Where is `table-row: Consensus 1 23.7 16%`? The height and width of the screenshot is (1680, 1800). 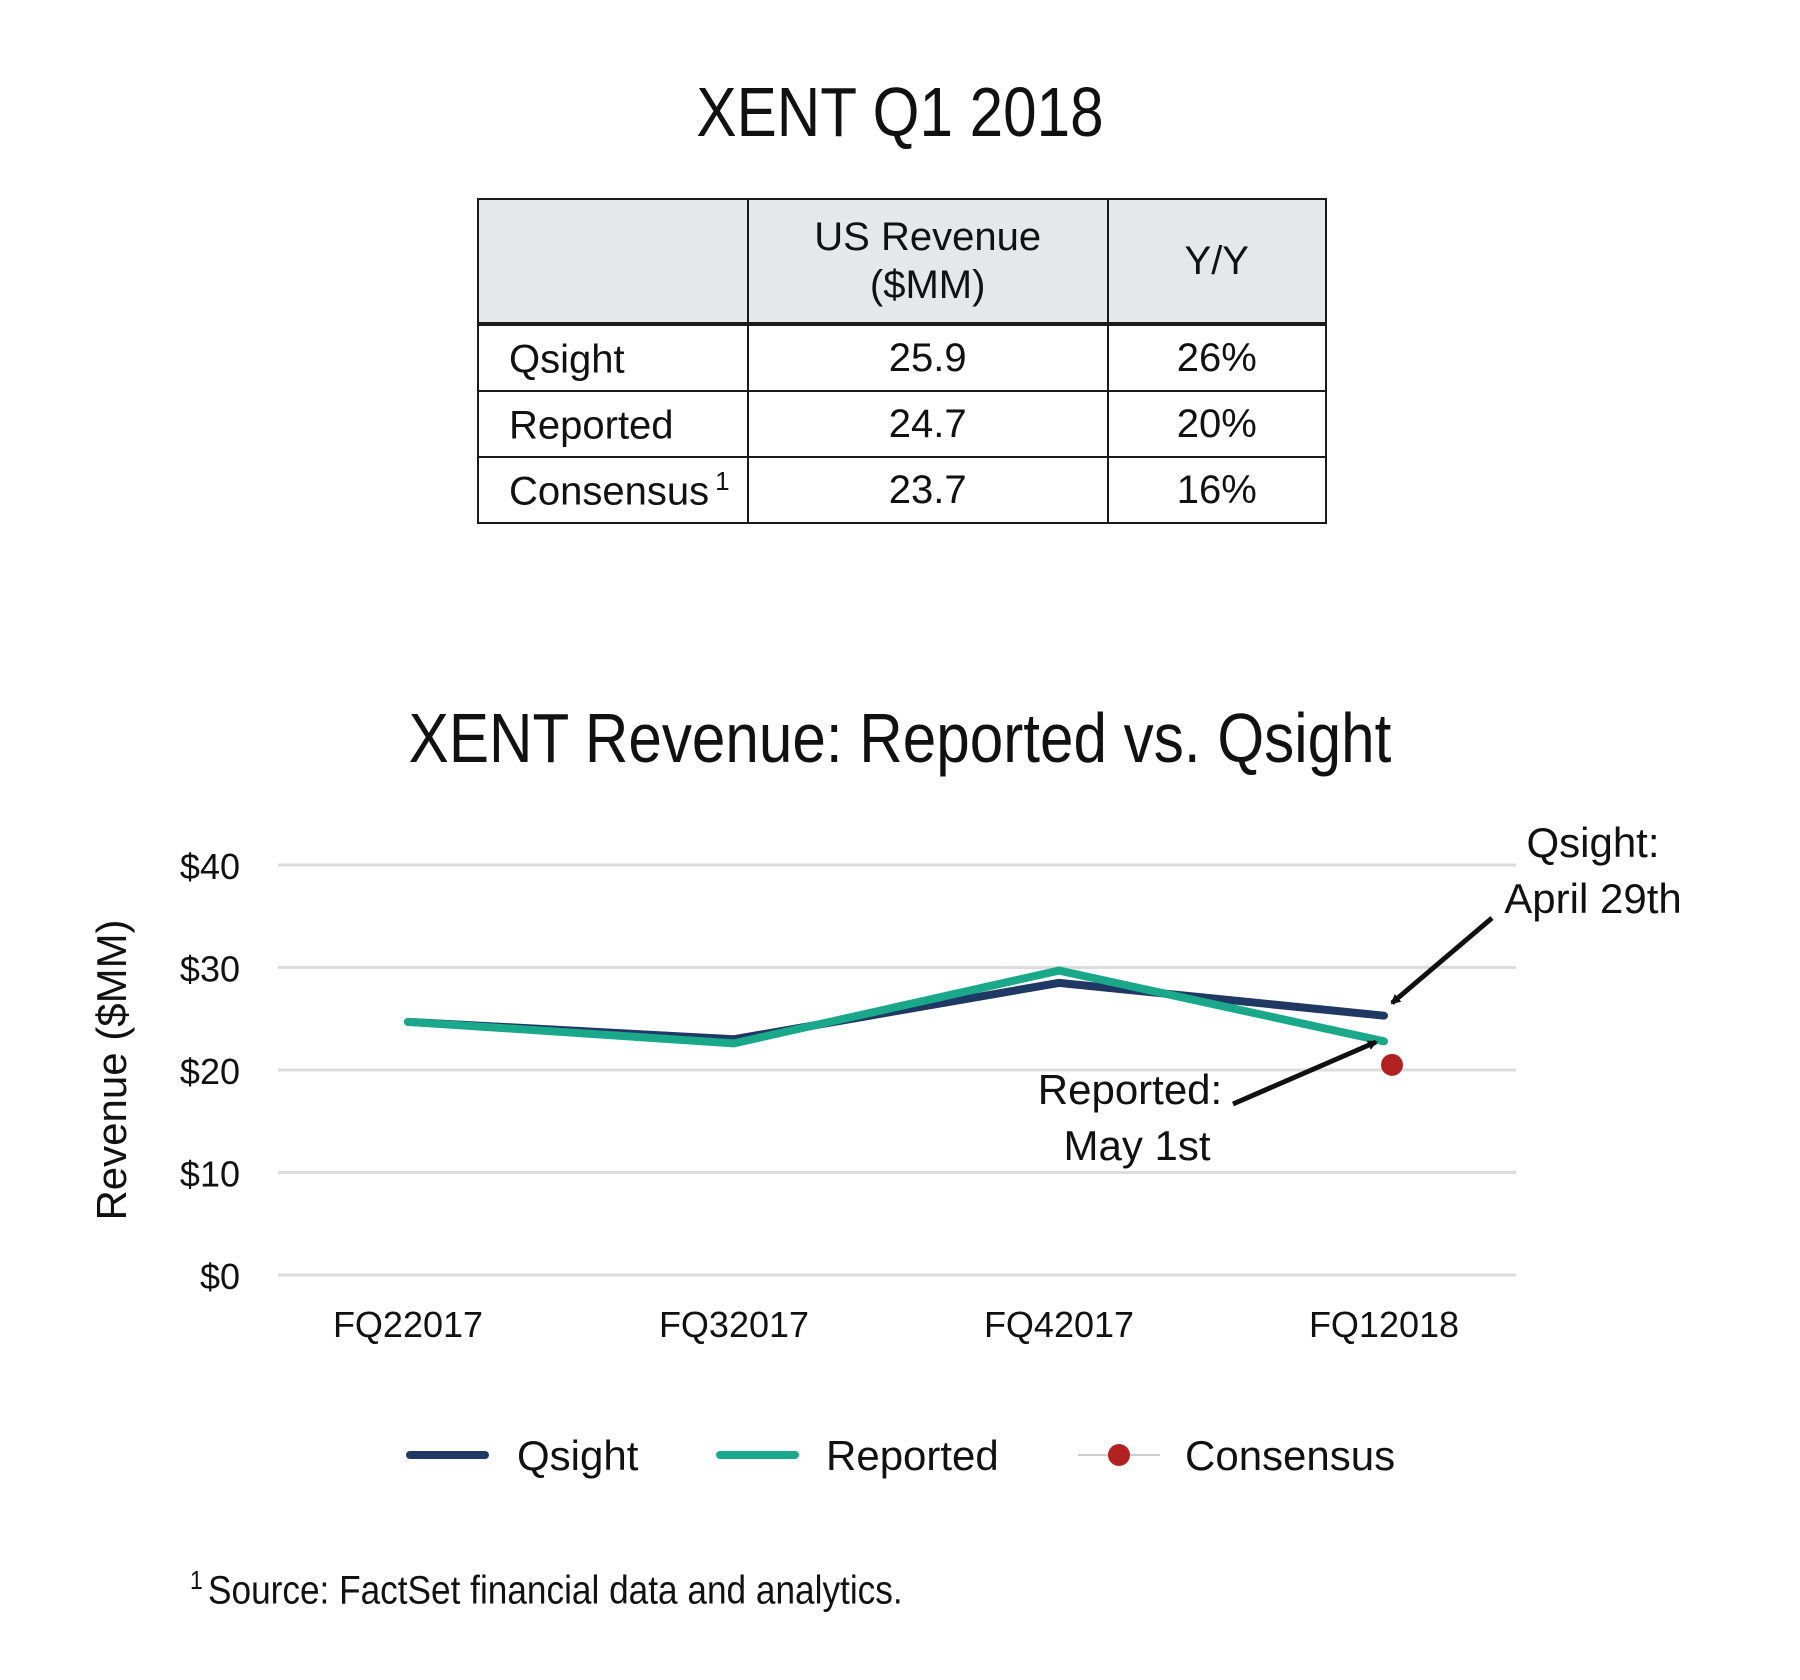
table-row: Consensus 1 23.7 16% is located at coordinates (902, 490).